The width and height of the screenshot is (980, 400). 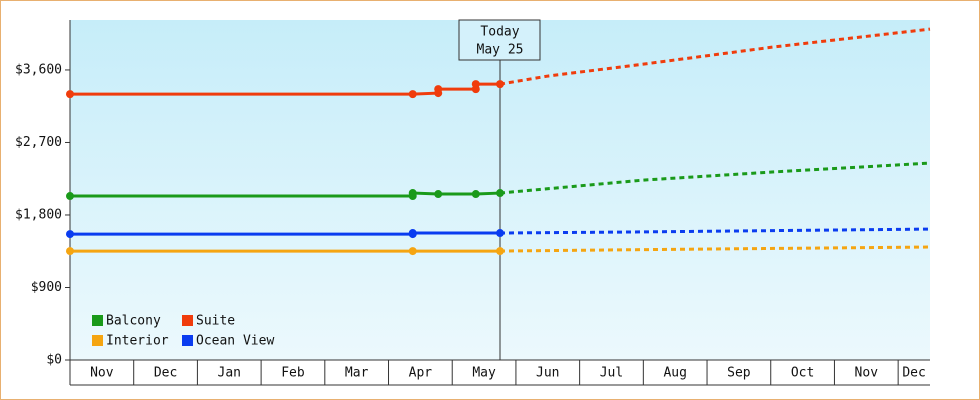 I want to click on legend-label: Ocean View, so click(x=235, y=341).